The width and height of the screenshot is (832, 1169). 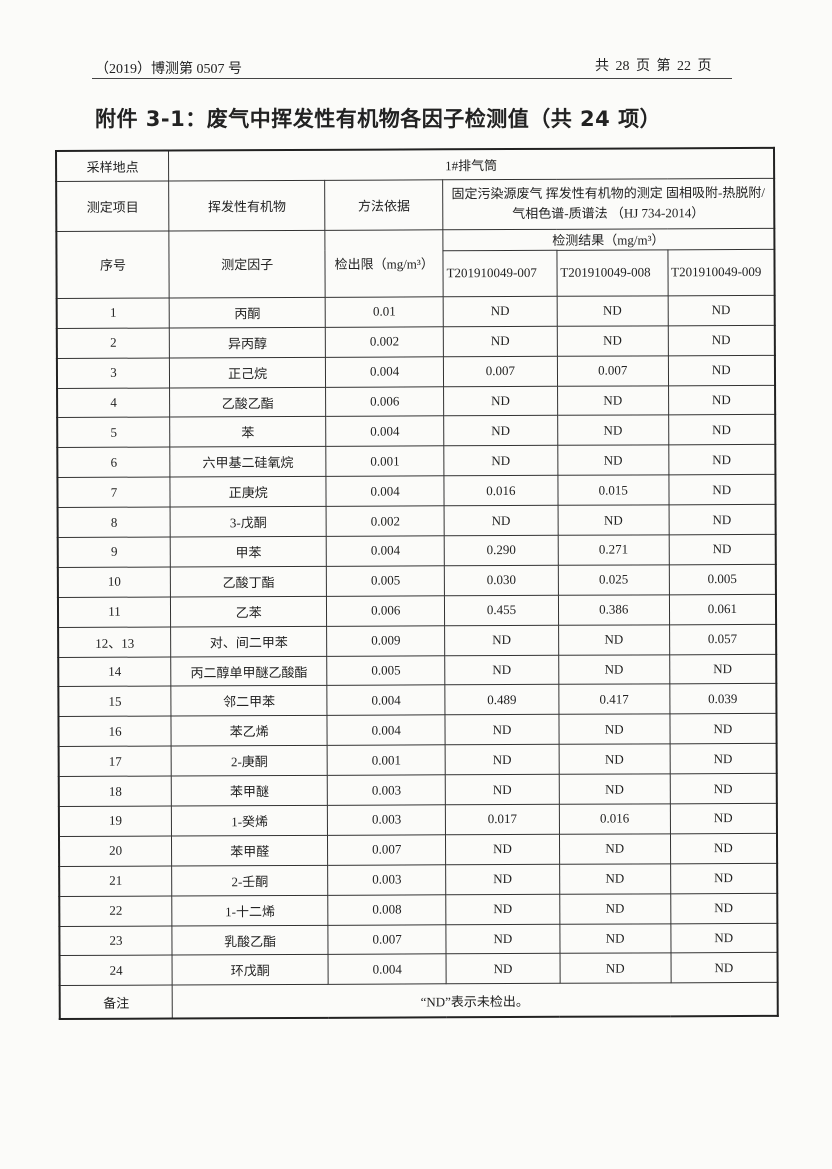 I want to click on seq-cell: 15, so click(x=115, y=701).